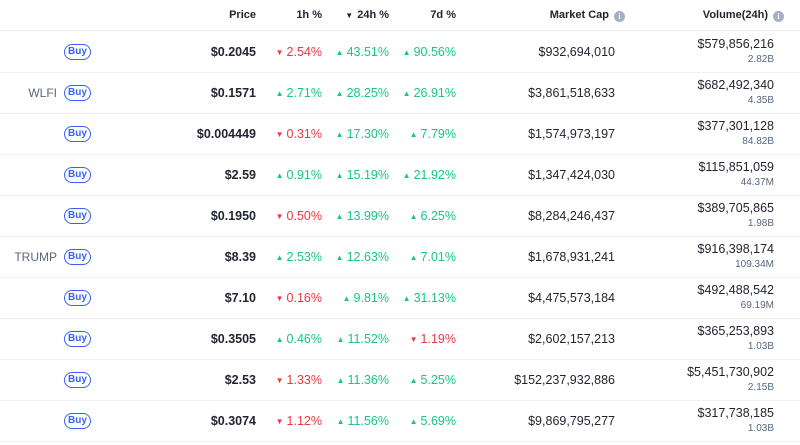 The height and width of the screenshot is (445, 800). Describe the element at coordinates (309, 15) in the screenshot. I see `header-1h: 1h %` at that location.